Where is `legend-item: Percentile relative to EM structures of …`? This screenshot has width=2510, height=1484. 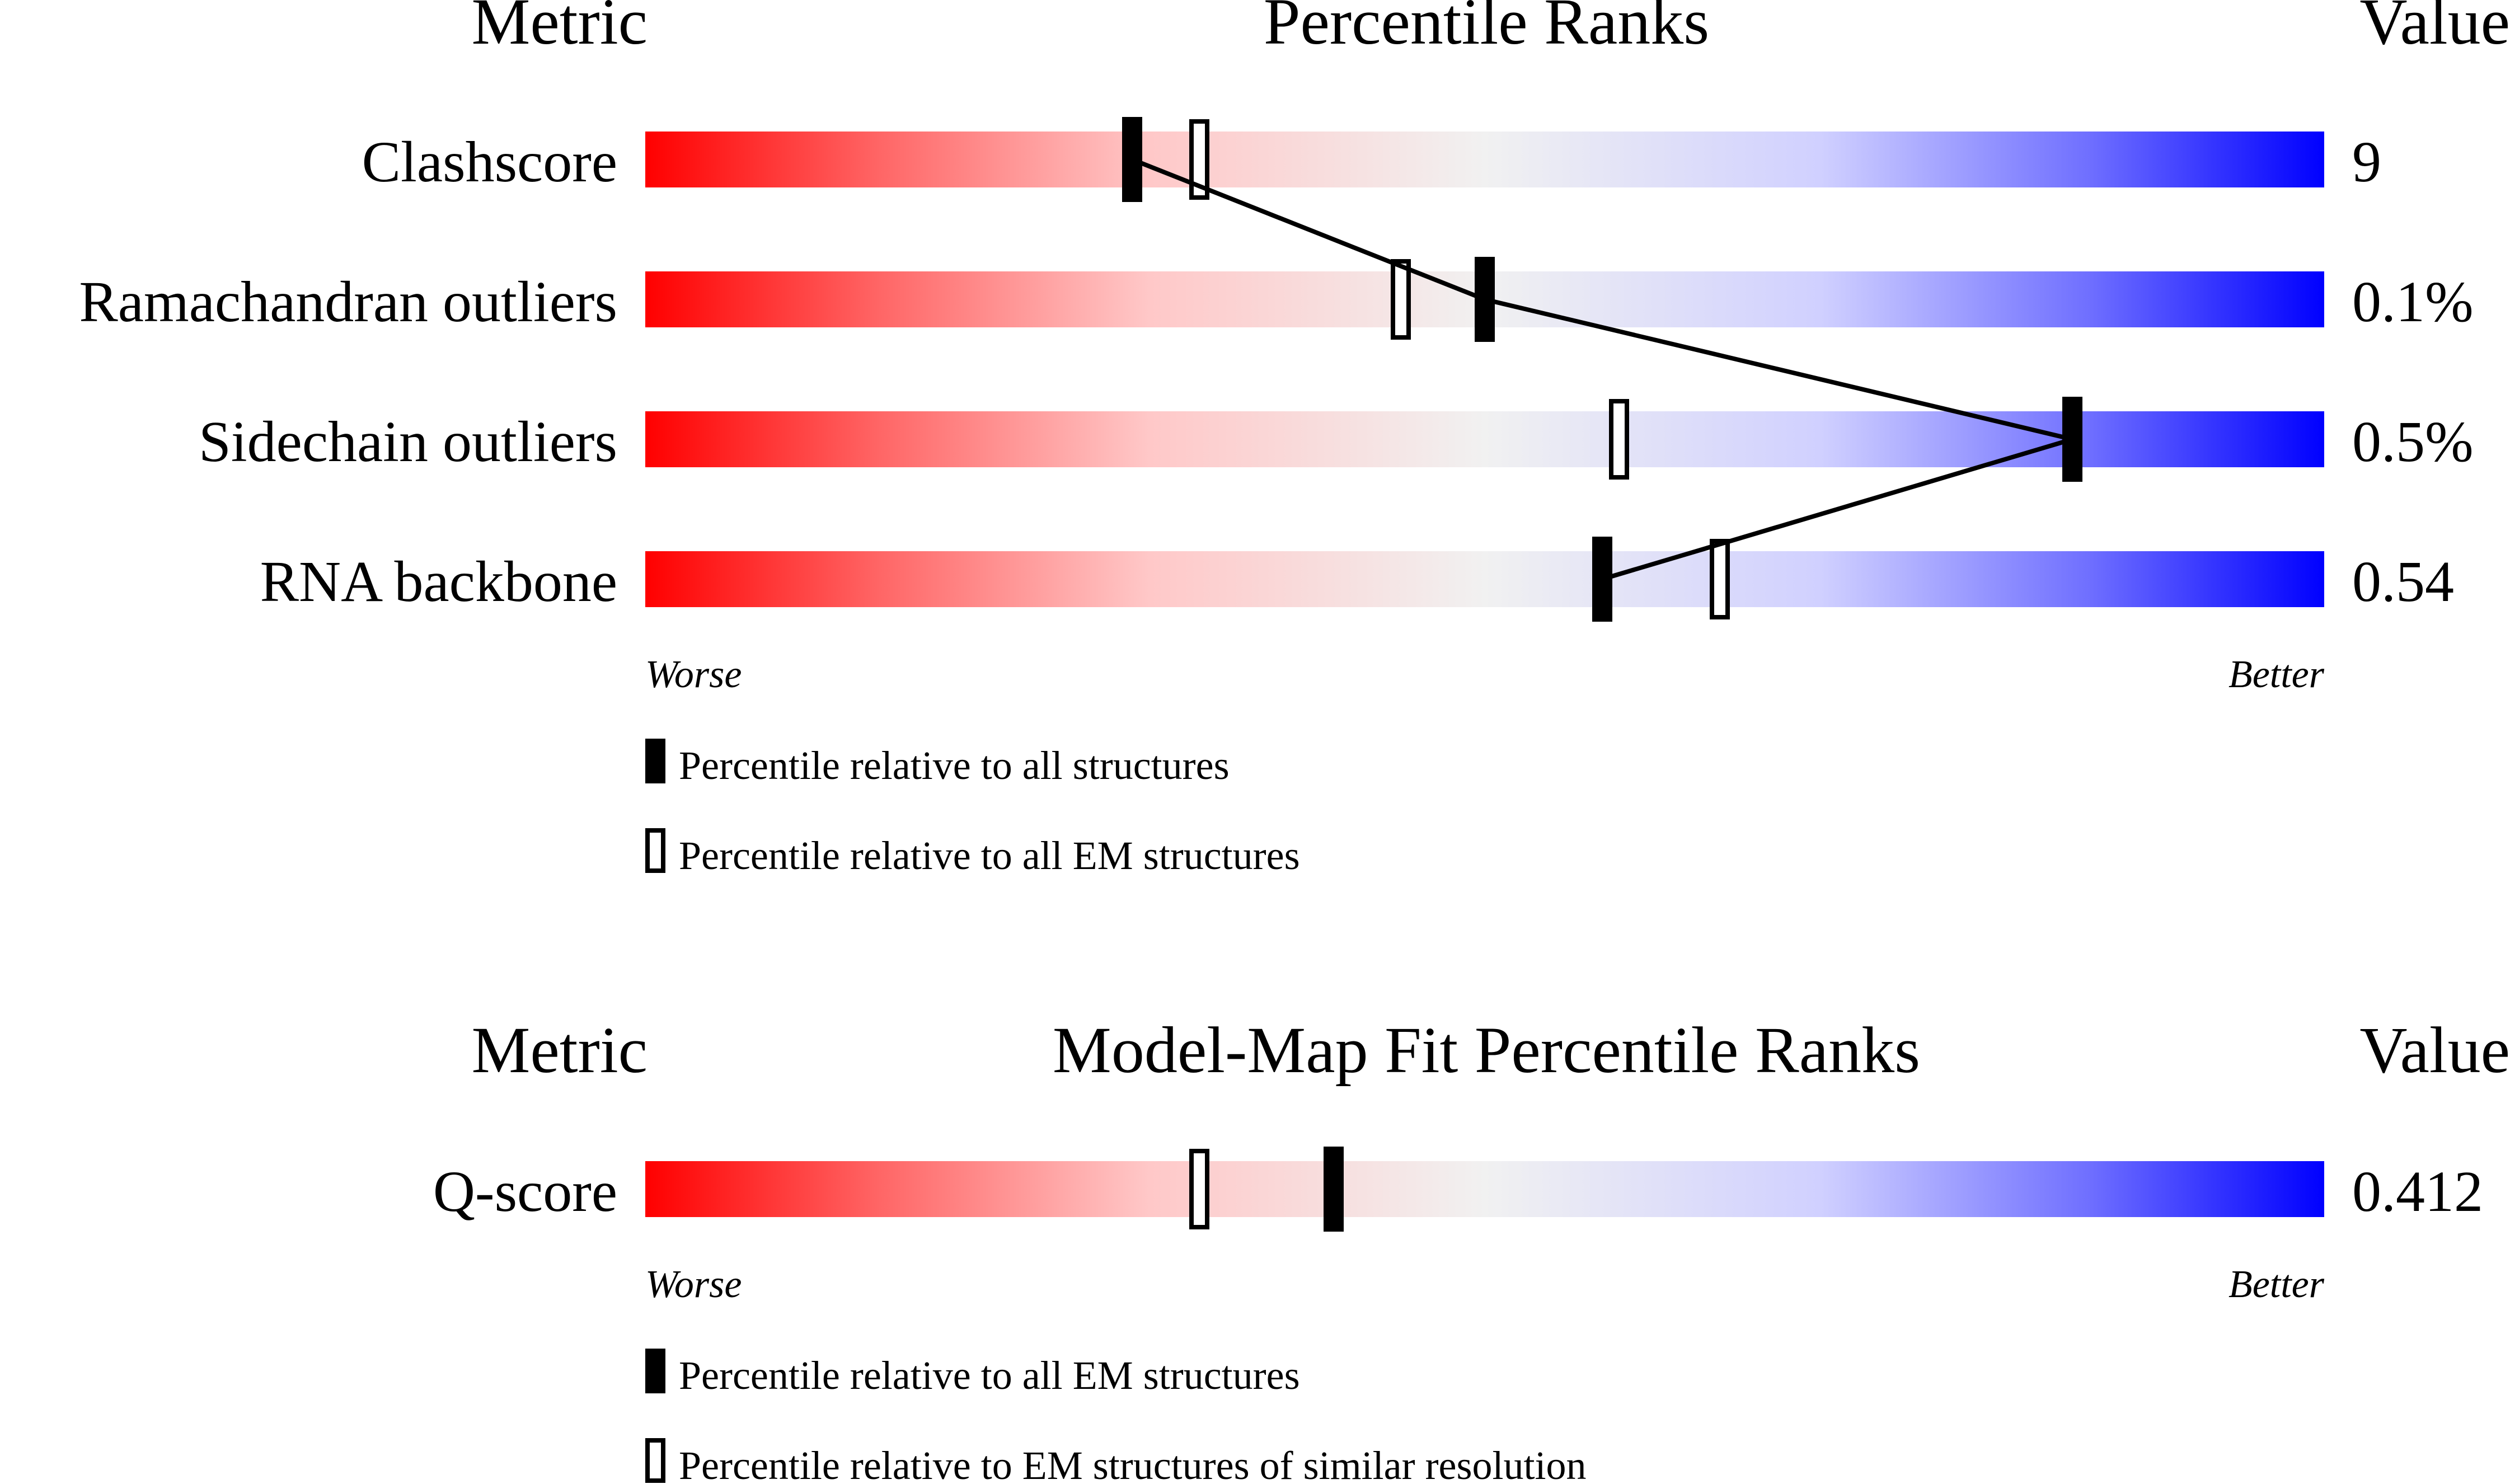 legend-item: Percentile relative to EM structures of … is located at coordinates (1116, 1461).